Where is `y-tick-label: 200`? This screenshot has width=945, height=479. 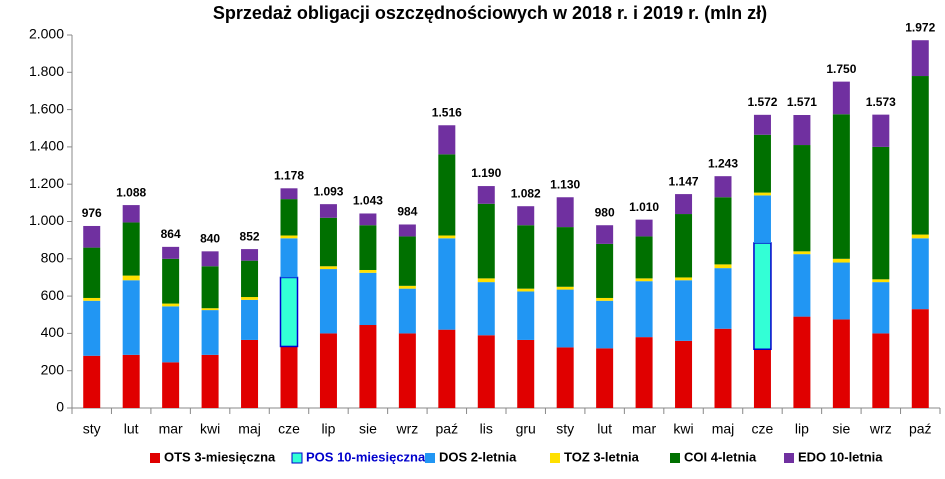 y-tick-label: 200 is located at coordinates (53, 369).